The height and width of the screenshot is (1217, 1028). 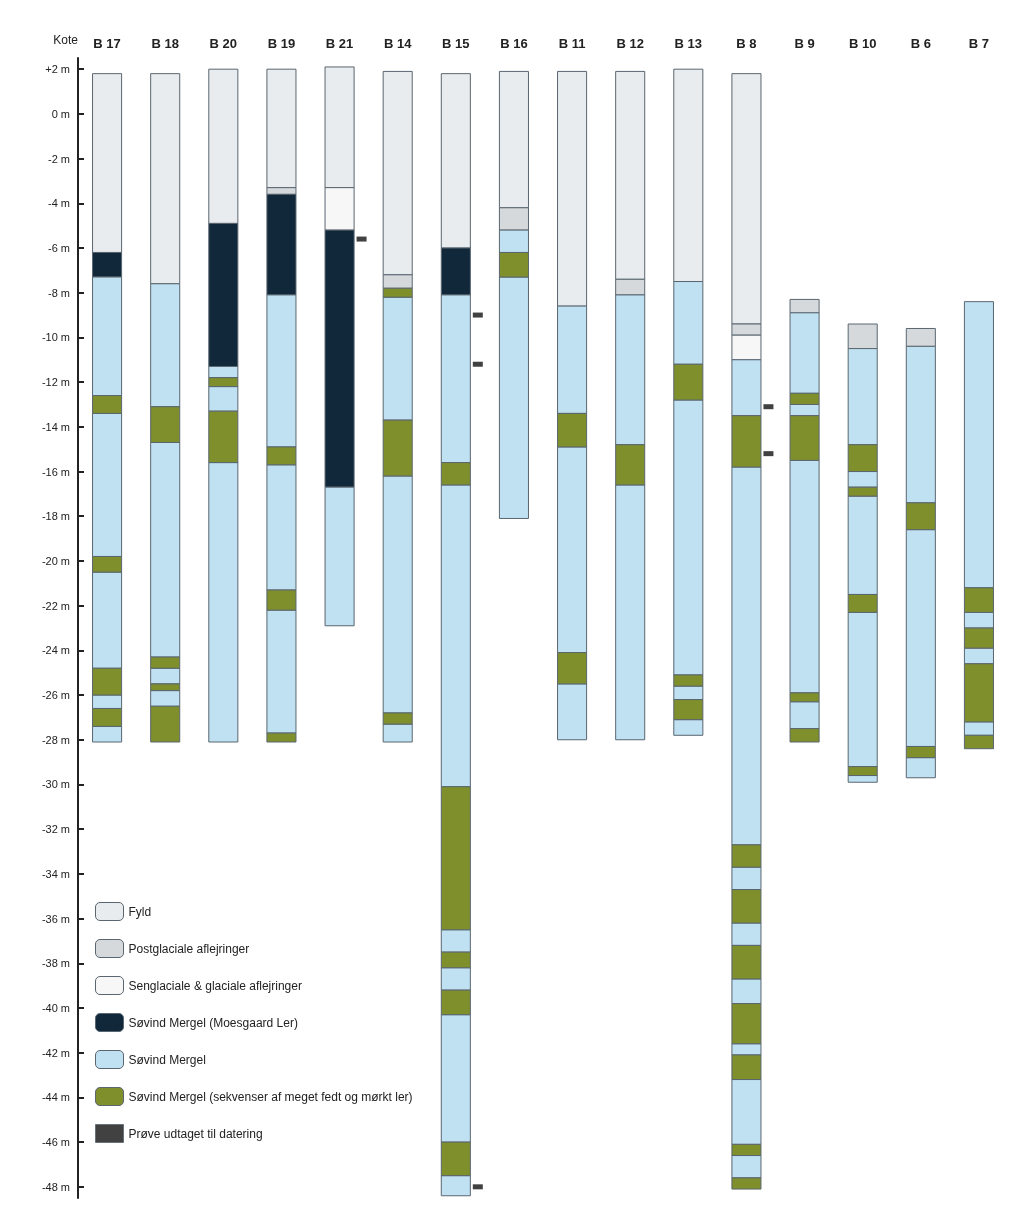 What do you see at coordinates (215, 985) in the screenshot?
I see `legend-label: Senglaciale & glaciale aflejringer` at bounding box center [215, 985].